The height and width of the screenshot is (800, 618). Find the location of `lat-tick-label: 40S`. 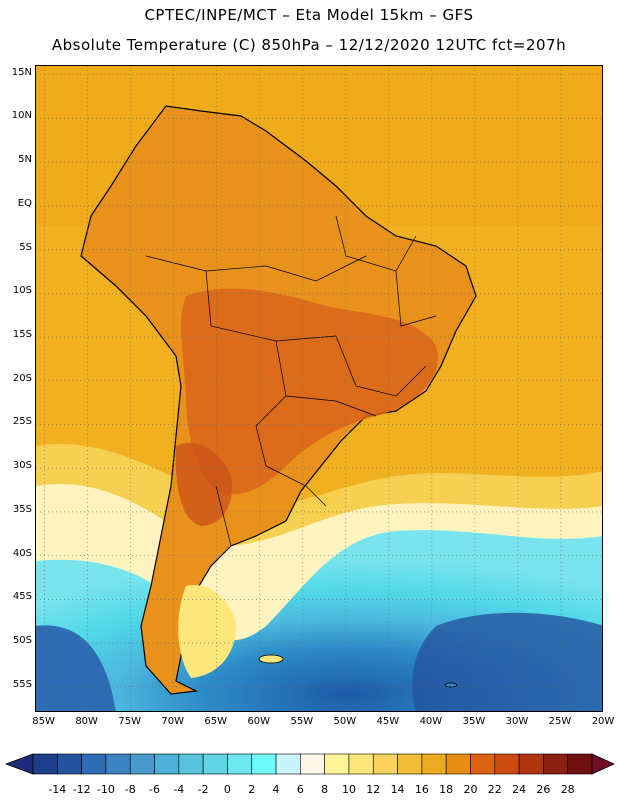

lat-tick-label: 40S is located at coordinates (22, 553).